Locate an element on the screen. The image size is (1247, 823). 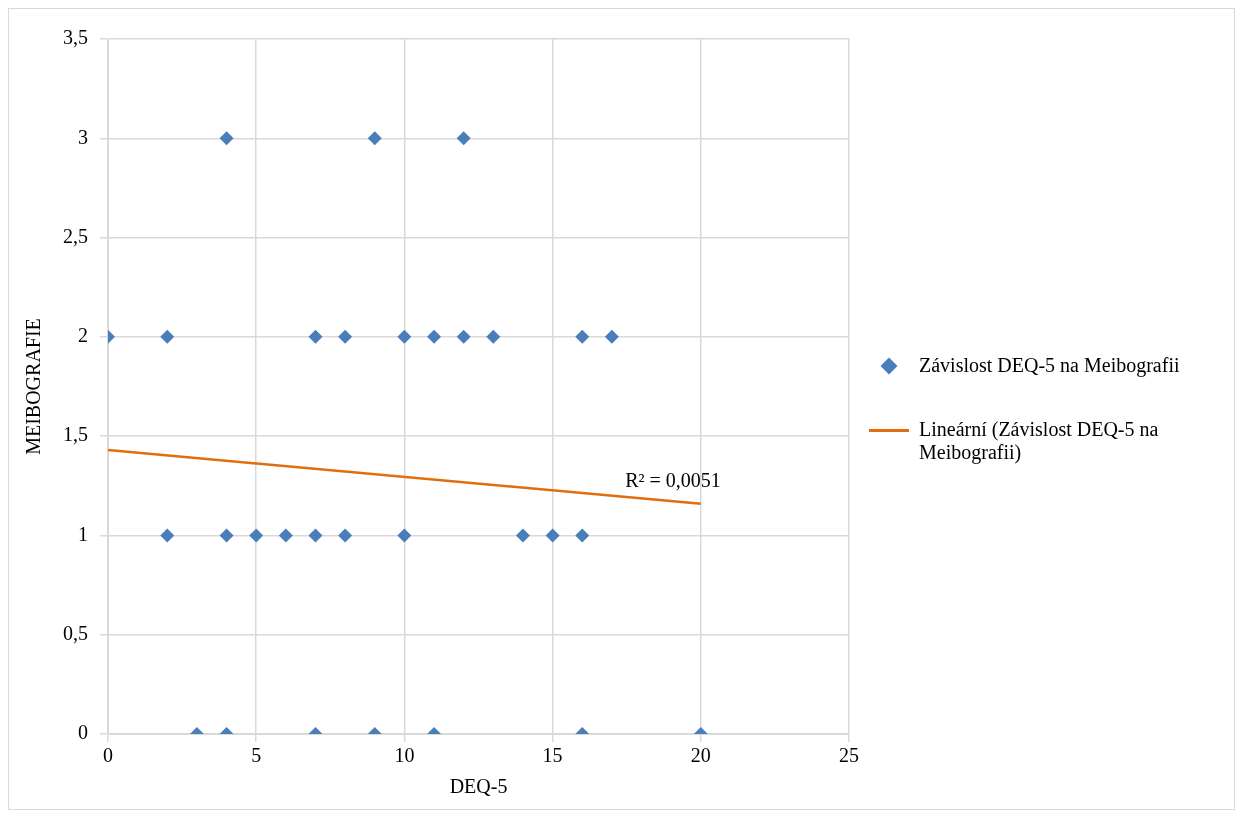
y-tick-label: 0,5 is located at coordinates (75, 632).